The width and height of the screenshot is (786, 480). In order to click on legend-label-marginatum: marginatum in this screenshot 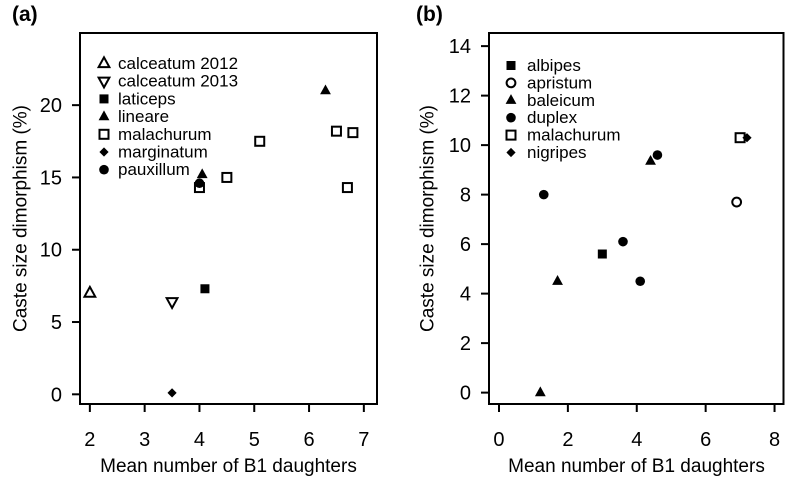, I will do `click(163, 152)`.